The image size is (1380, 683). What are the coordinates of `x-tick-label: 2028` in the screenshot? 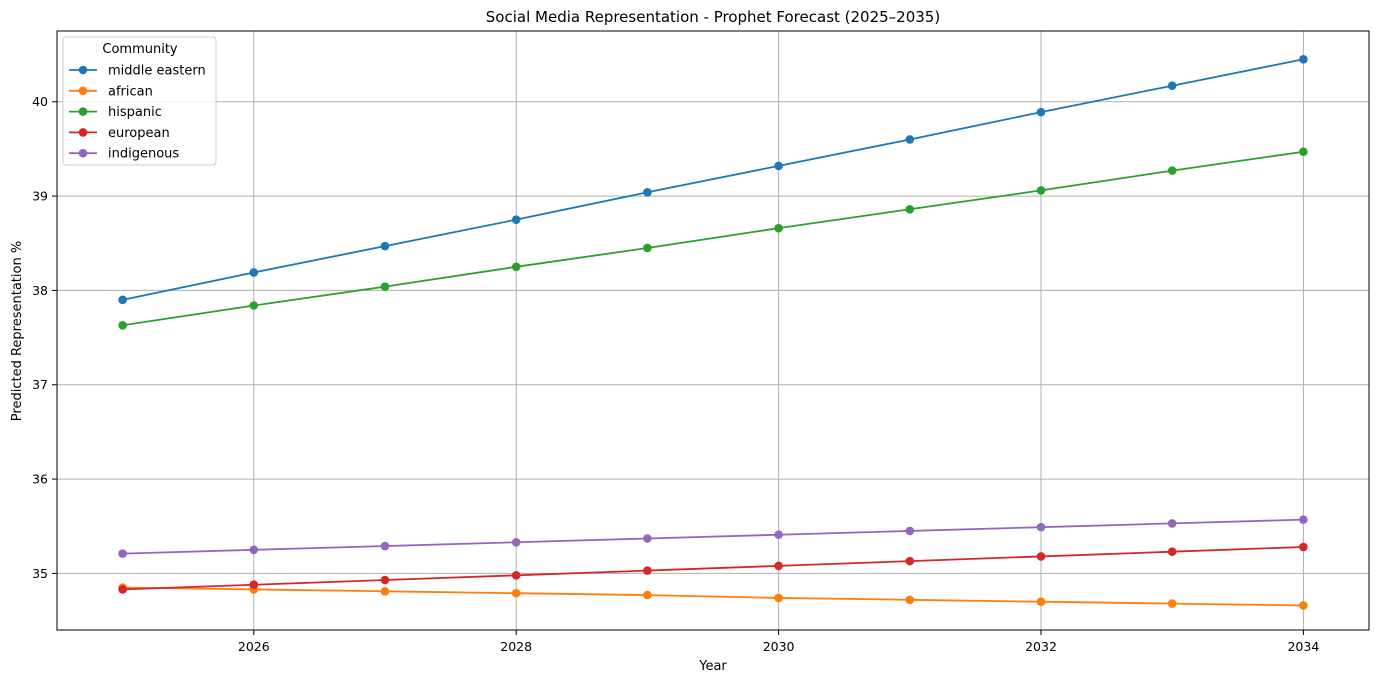 It's located at (516, 646).